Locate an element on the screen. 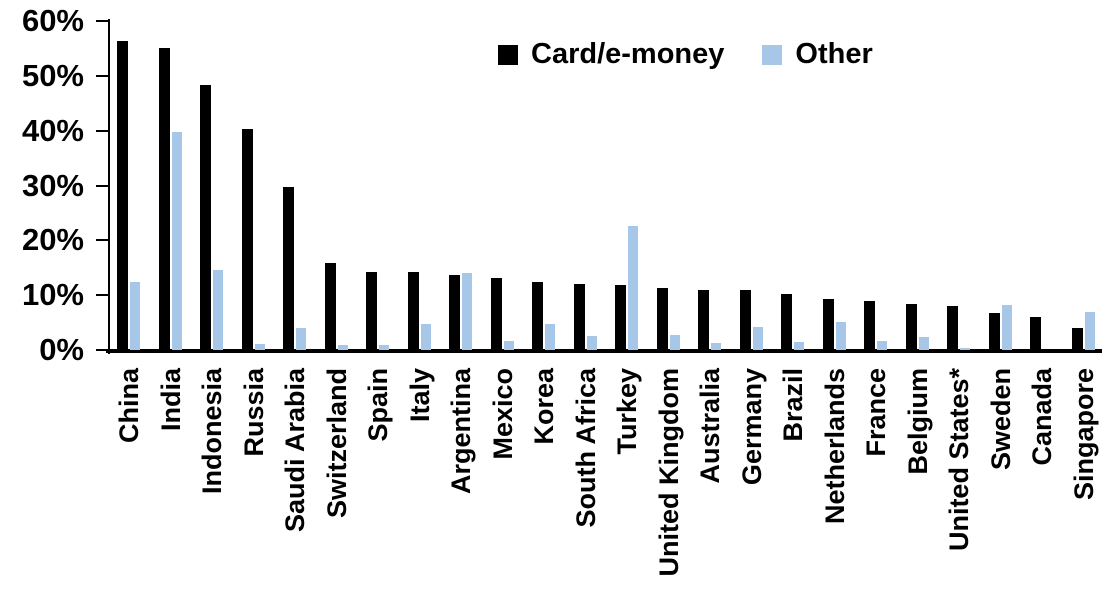  legend-swatch-other-icon is located at coordinates (772, 54).